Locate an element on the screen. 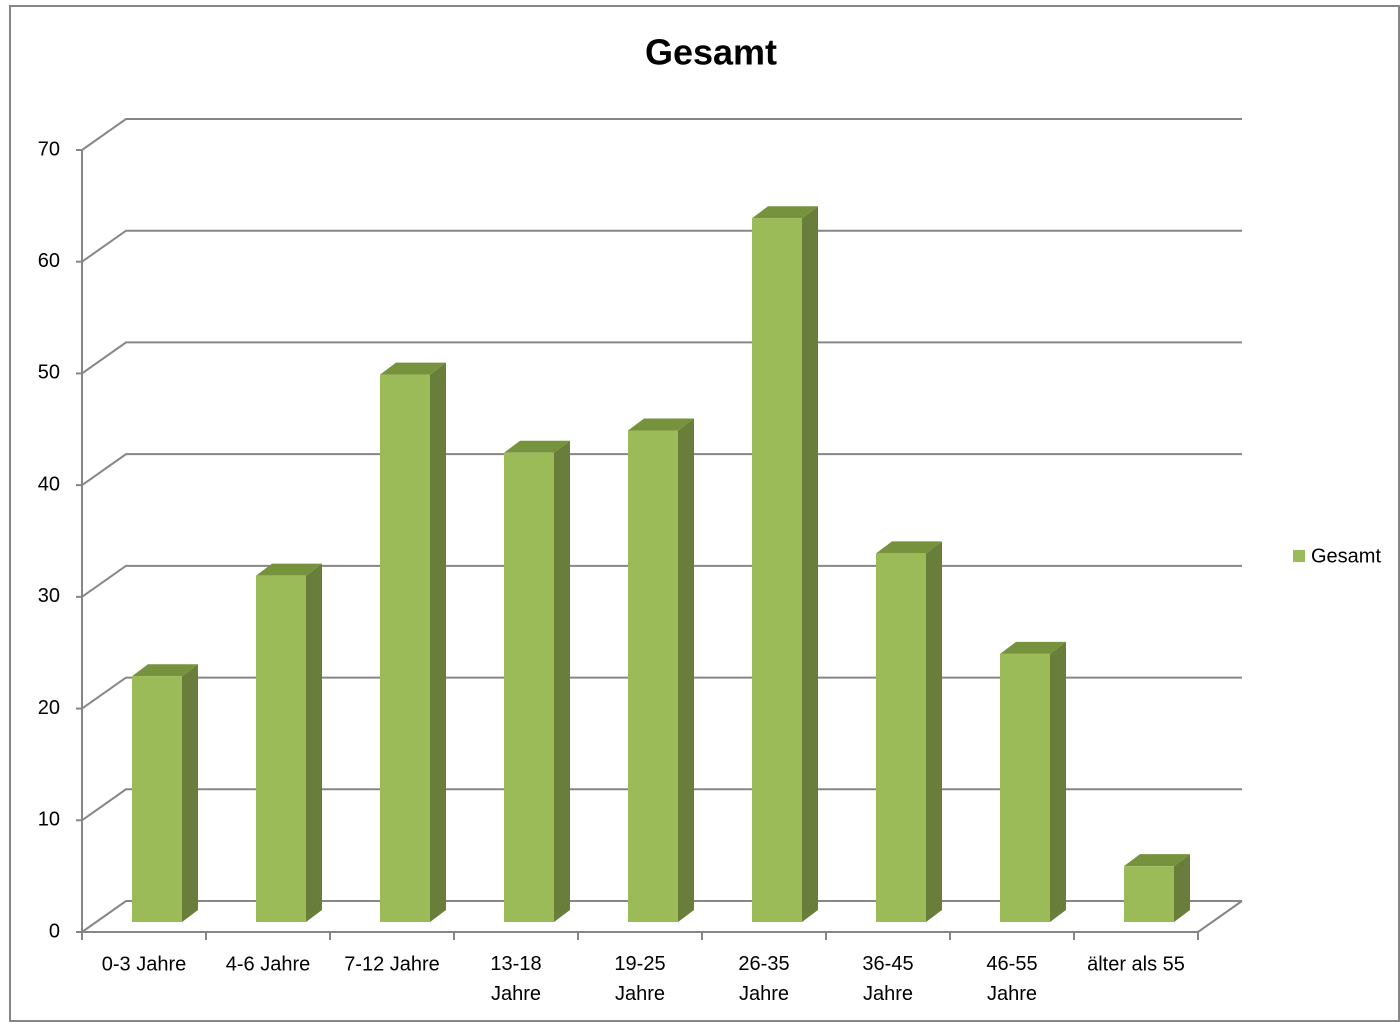  y-tick-label: 60 is located at coordinates (49, 261).